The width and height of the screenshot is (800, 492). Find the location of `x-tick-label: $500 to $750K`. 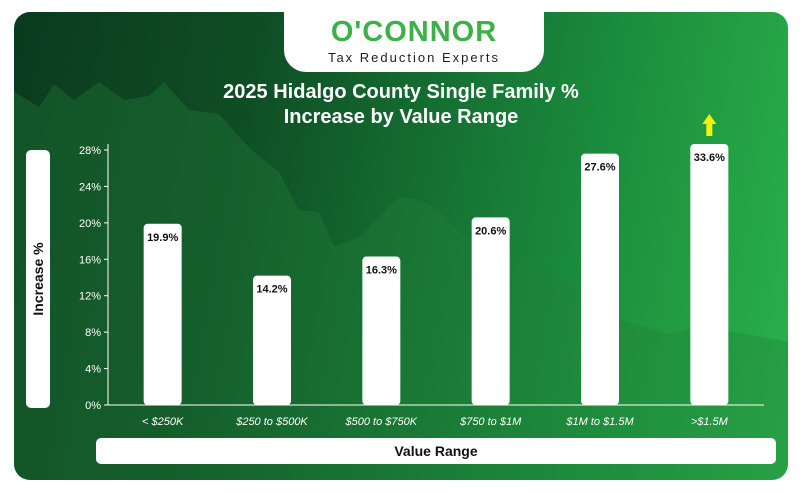

x-tick-label: $500 to $750K is located at coordinates (381, 422).